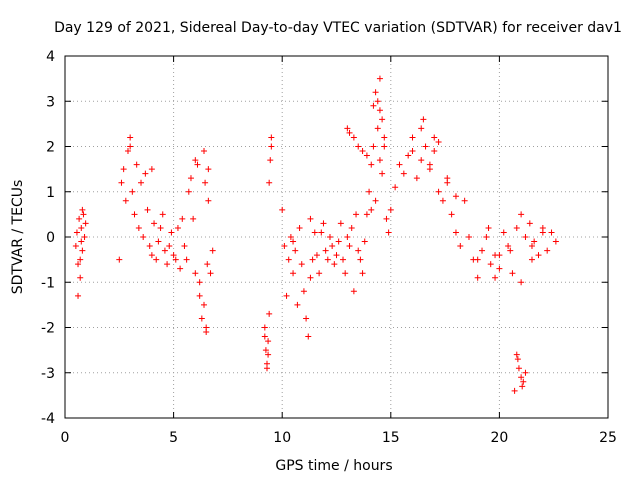 The width and height of the screenshot is (640, 480). Describe the element at coordinates (18, 237) in the screenshot. I see `y-axis-label: SDTVAR / TECUs` at that location.